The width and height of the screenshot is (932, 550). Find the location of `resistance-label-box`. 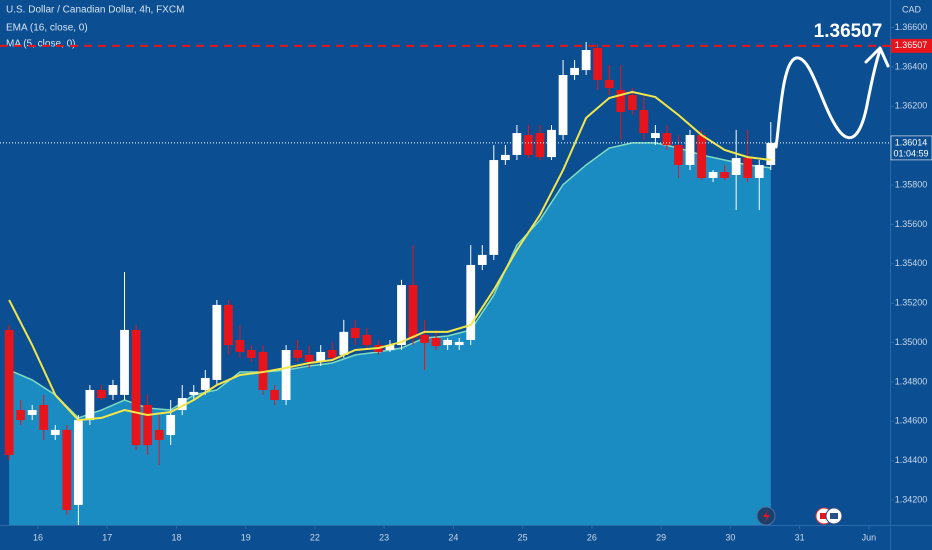

resistance-label-box is located at coordinates (911, 45).